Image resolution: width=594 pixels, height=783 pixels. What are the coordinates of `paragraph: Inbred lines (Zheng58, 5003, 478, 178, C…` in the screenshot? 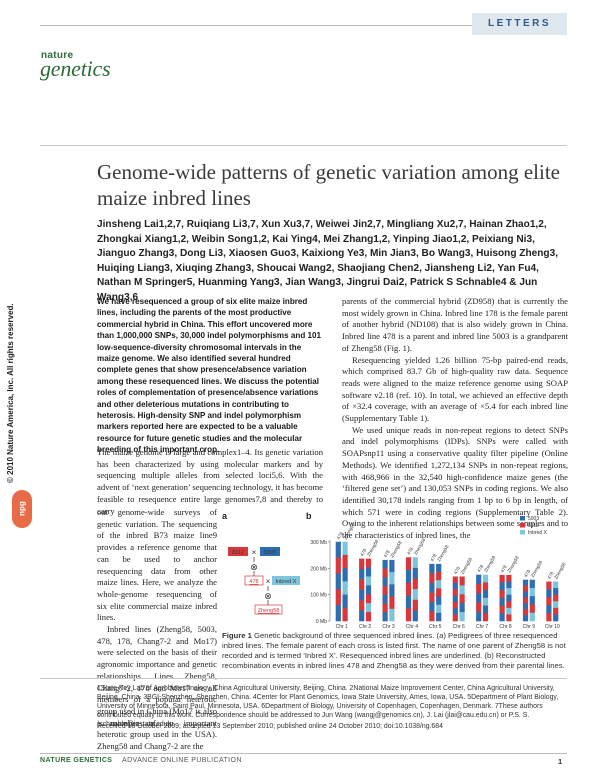 It's located at (157, 688).